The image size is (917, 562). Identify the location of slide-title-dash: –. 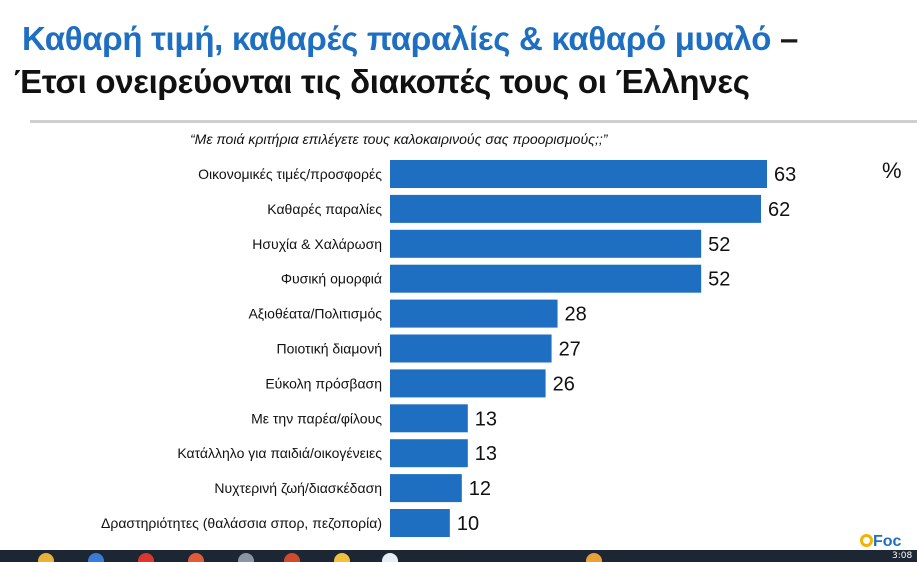
(788, 38).